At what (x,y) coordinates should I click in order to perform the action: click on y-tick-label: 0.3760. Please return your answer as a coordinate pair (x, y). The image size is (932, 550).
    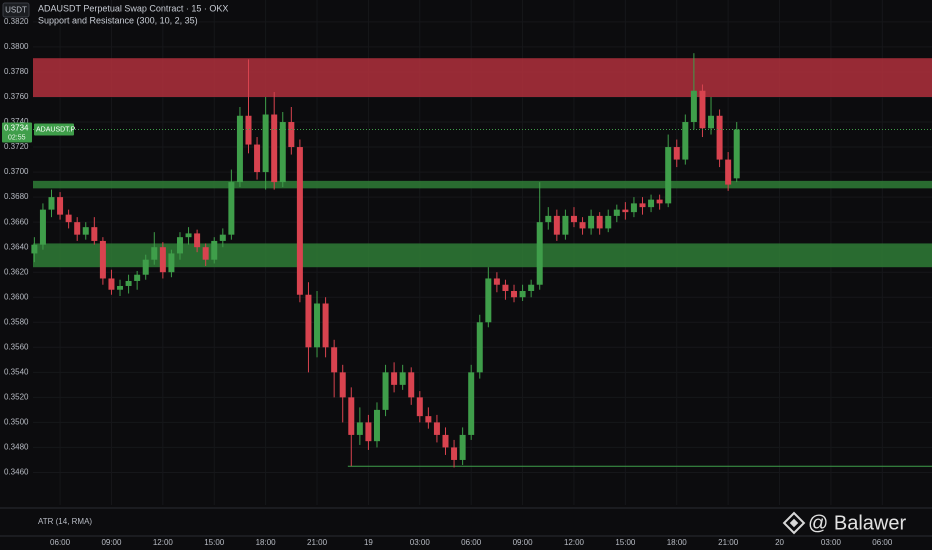
    Looking at the image, I should click on (16, 96).